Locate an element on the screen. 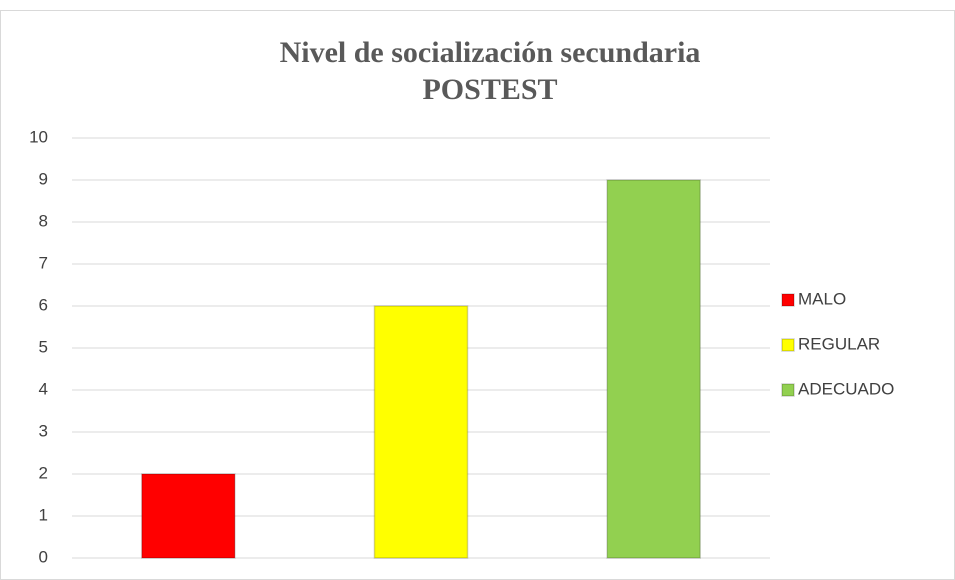  chart-title: POSTEST is located at coordinates (489, 89).